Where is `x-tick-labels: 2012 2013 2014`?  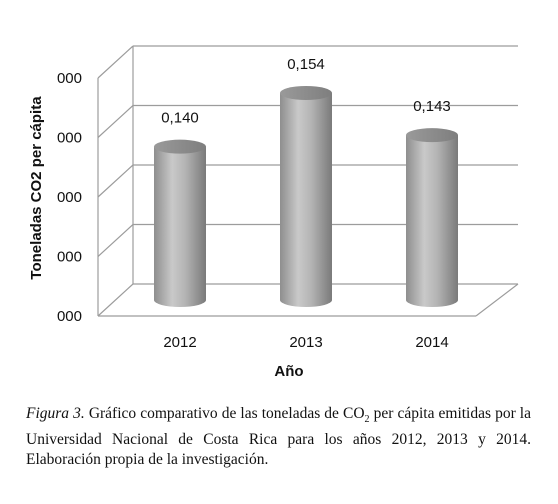 x-tick-labels: 2012 2013 2014 is located at coordinates (305, 342).